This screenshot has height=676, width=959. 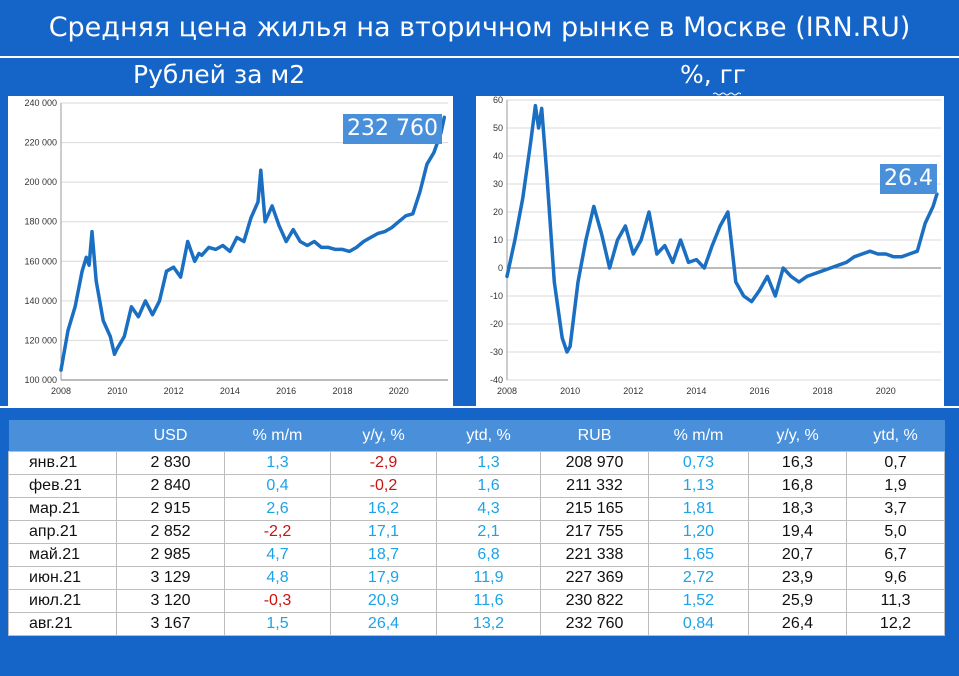 I want to click on cell-rub-mm: 0,73, so click(x=698, y=463).